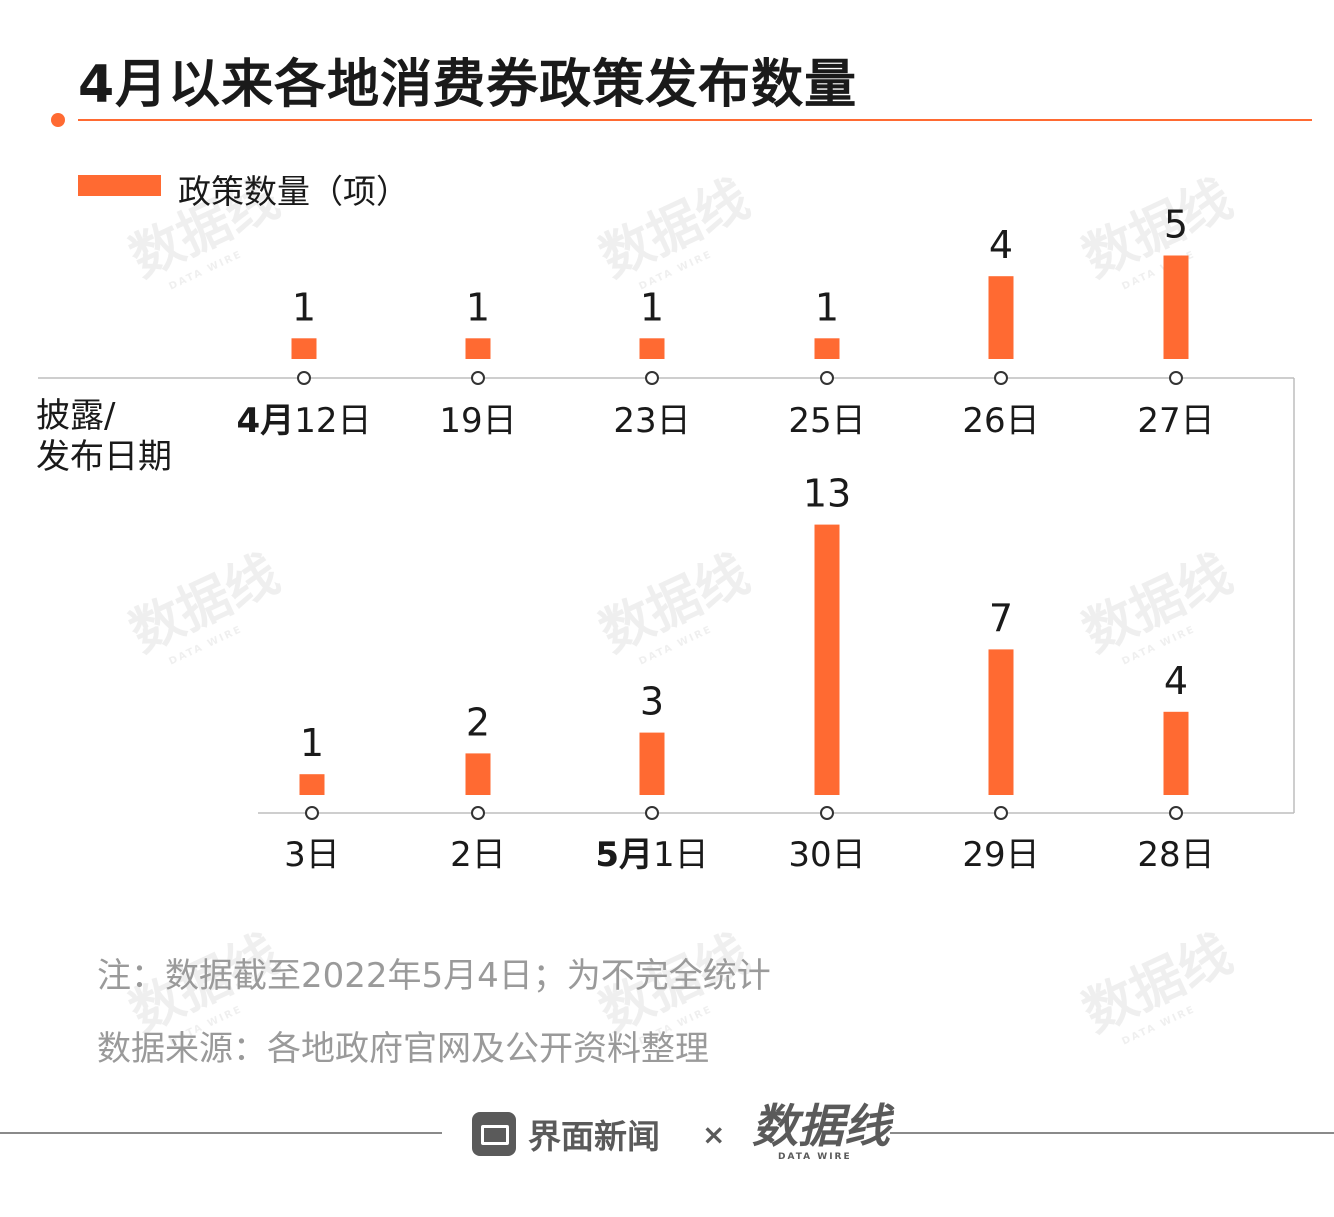  Describe the element at coordinates (821, 1126) in the screenshot. I see `datawire-logo-text: 数据线` at that location.